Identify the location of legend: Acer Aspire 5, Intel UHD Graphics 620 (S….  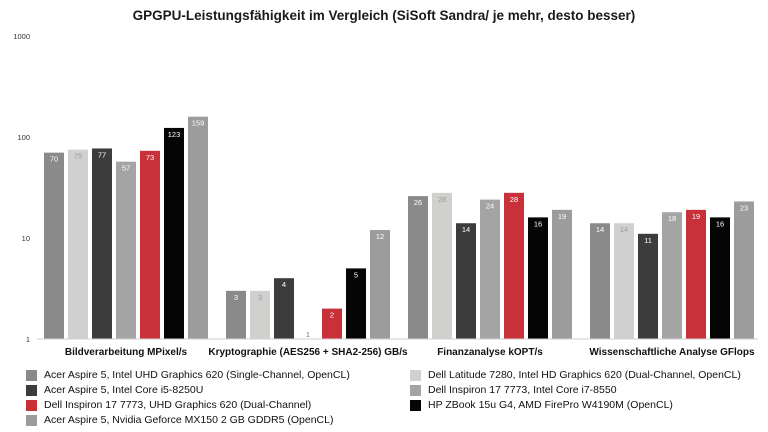
(396, 399).